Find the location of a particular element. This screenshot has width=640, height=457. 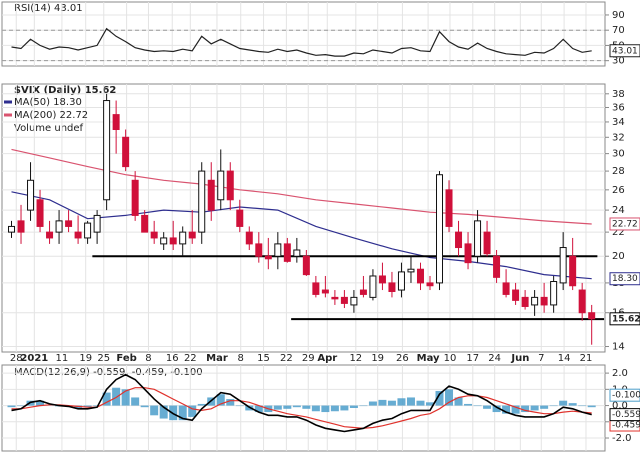

rsi-panel is located at coordinates (303, 34).